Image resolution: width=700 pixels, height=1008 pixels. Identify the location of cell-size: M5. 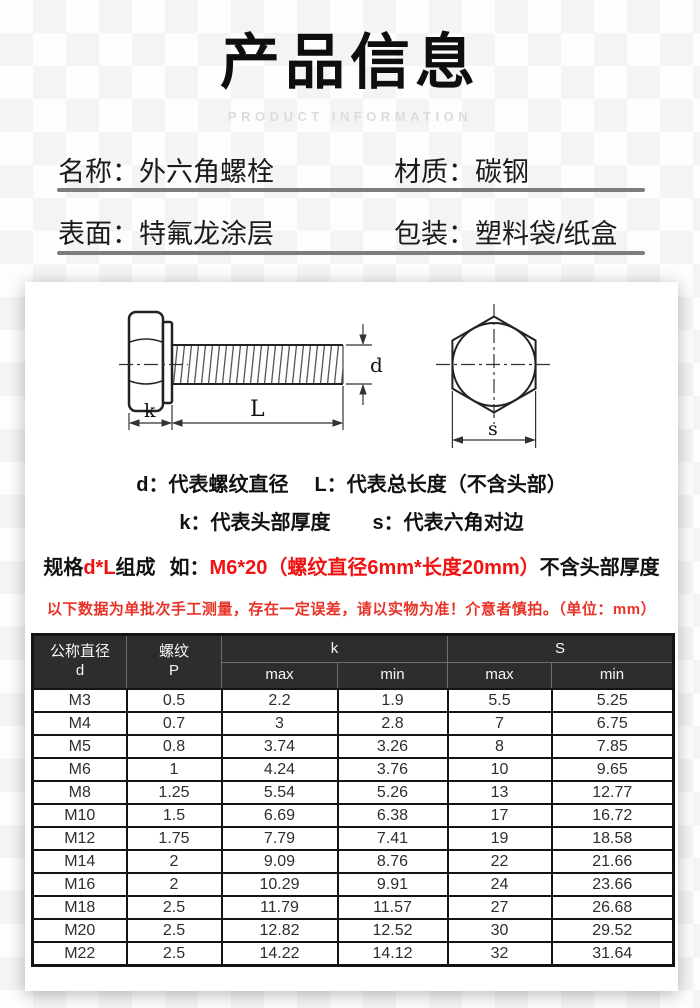
(79, 746).